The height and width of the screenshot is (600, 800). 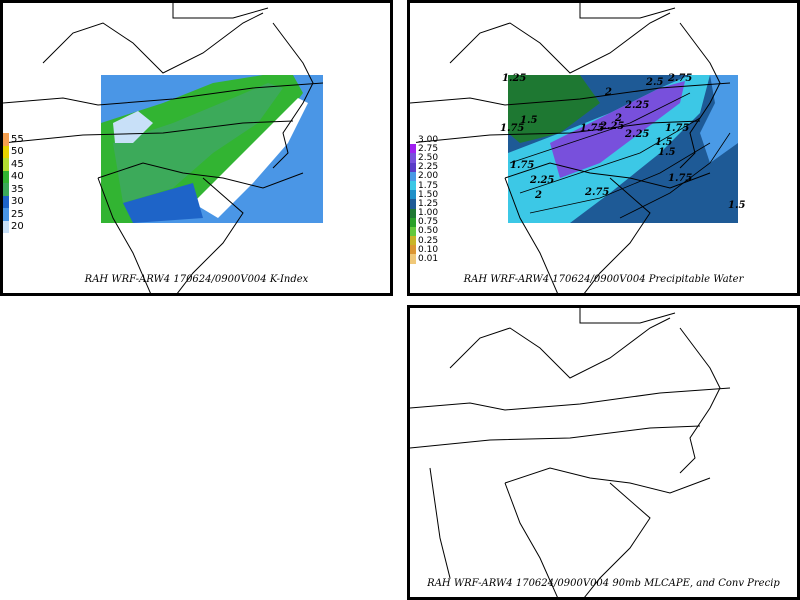 I want to click on legend-row: 30, so click(x=18, y=201).